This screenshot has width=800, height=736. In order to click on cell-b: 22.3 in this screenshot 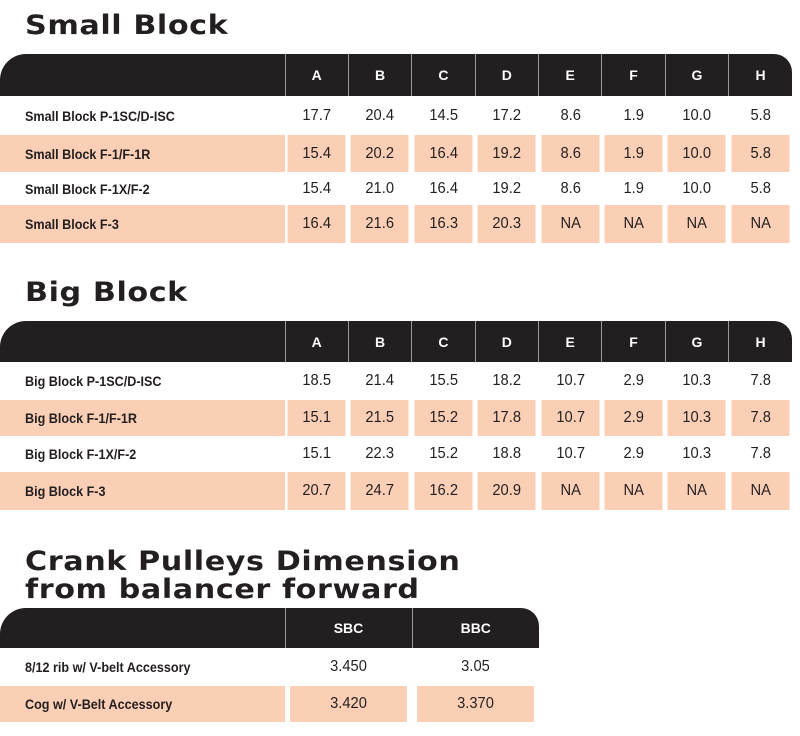, I will do `click(380, 453)`.